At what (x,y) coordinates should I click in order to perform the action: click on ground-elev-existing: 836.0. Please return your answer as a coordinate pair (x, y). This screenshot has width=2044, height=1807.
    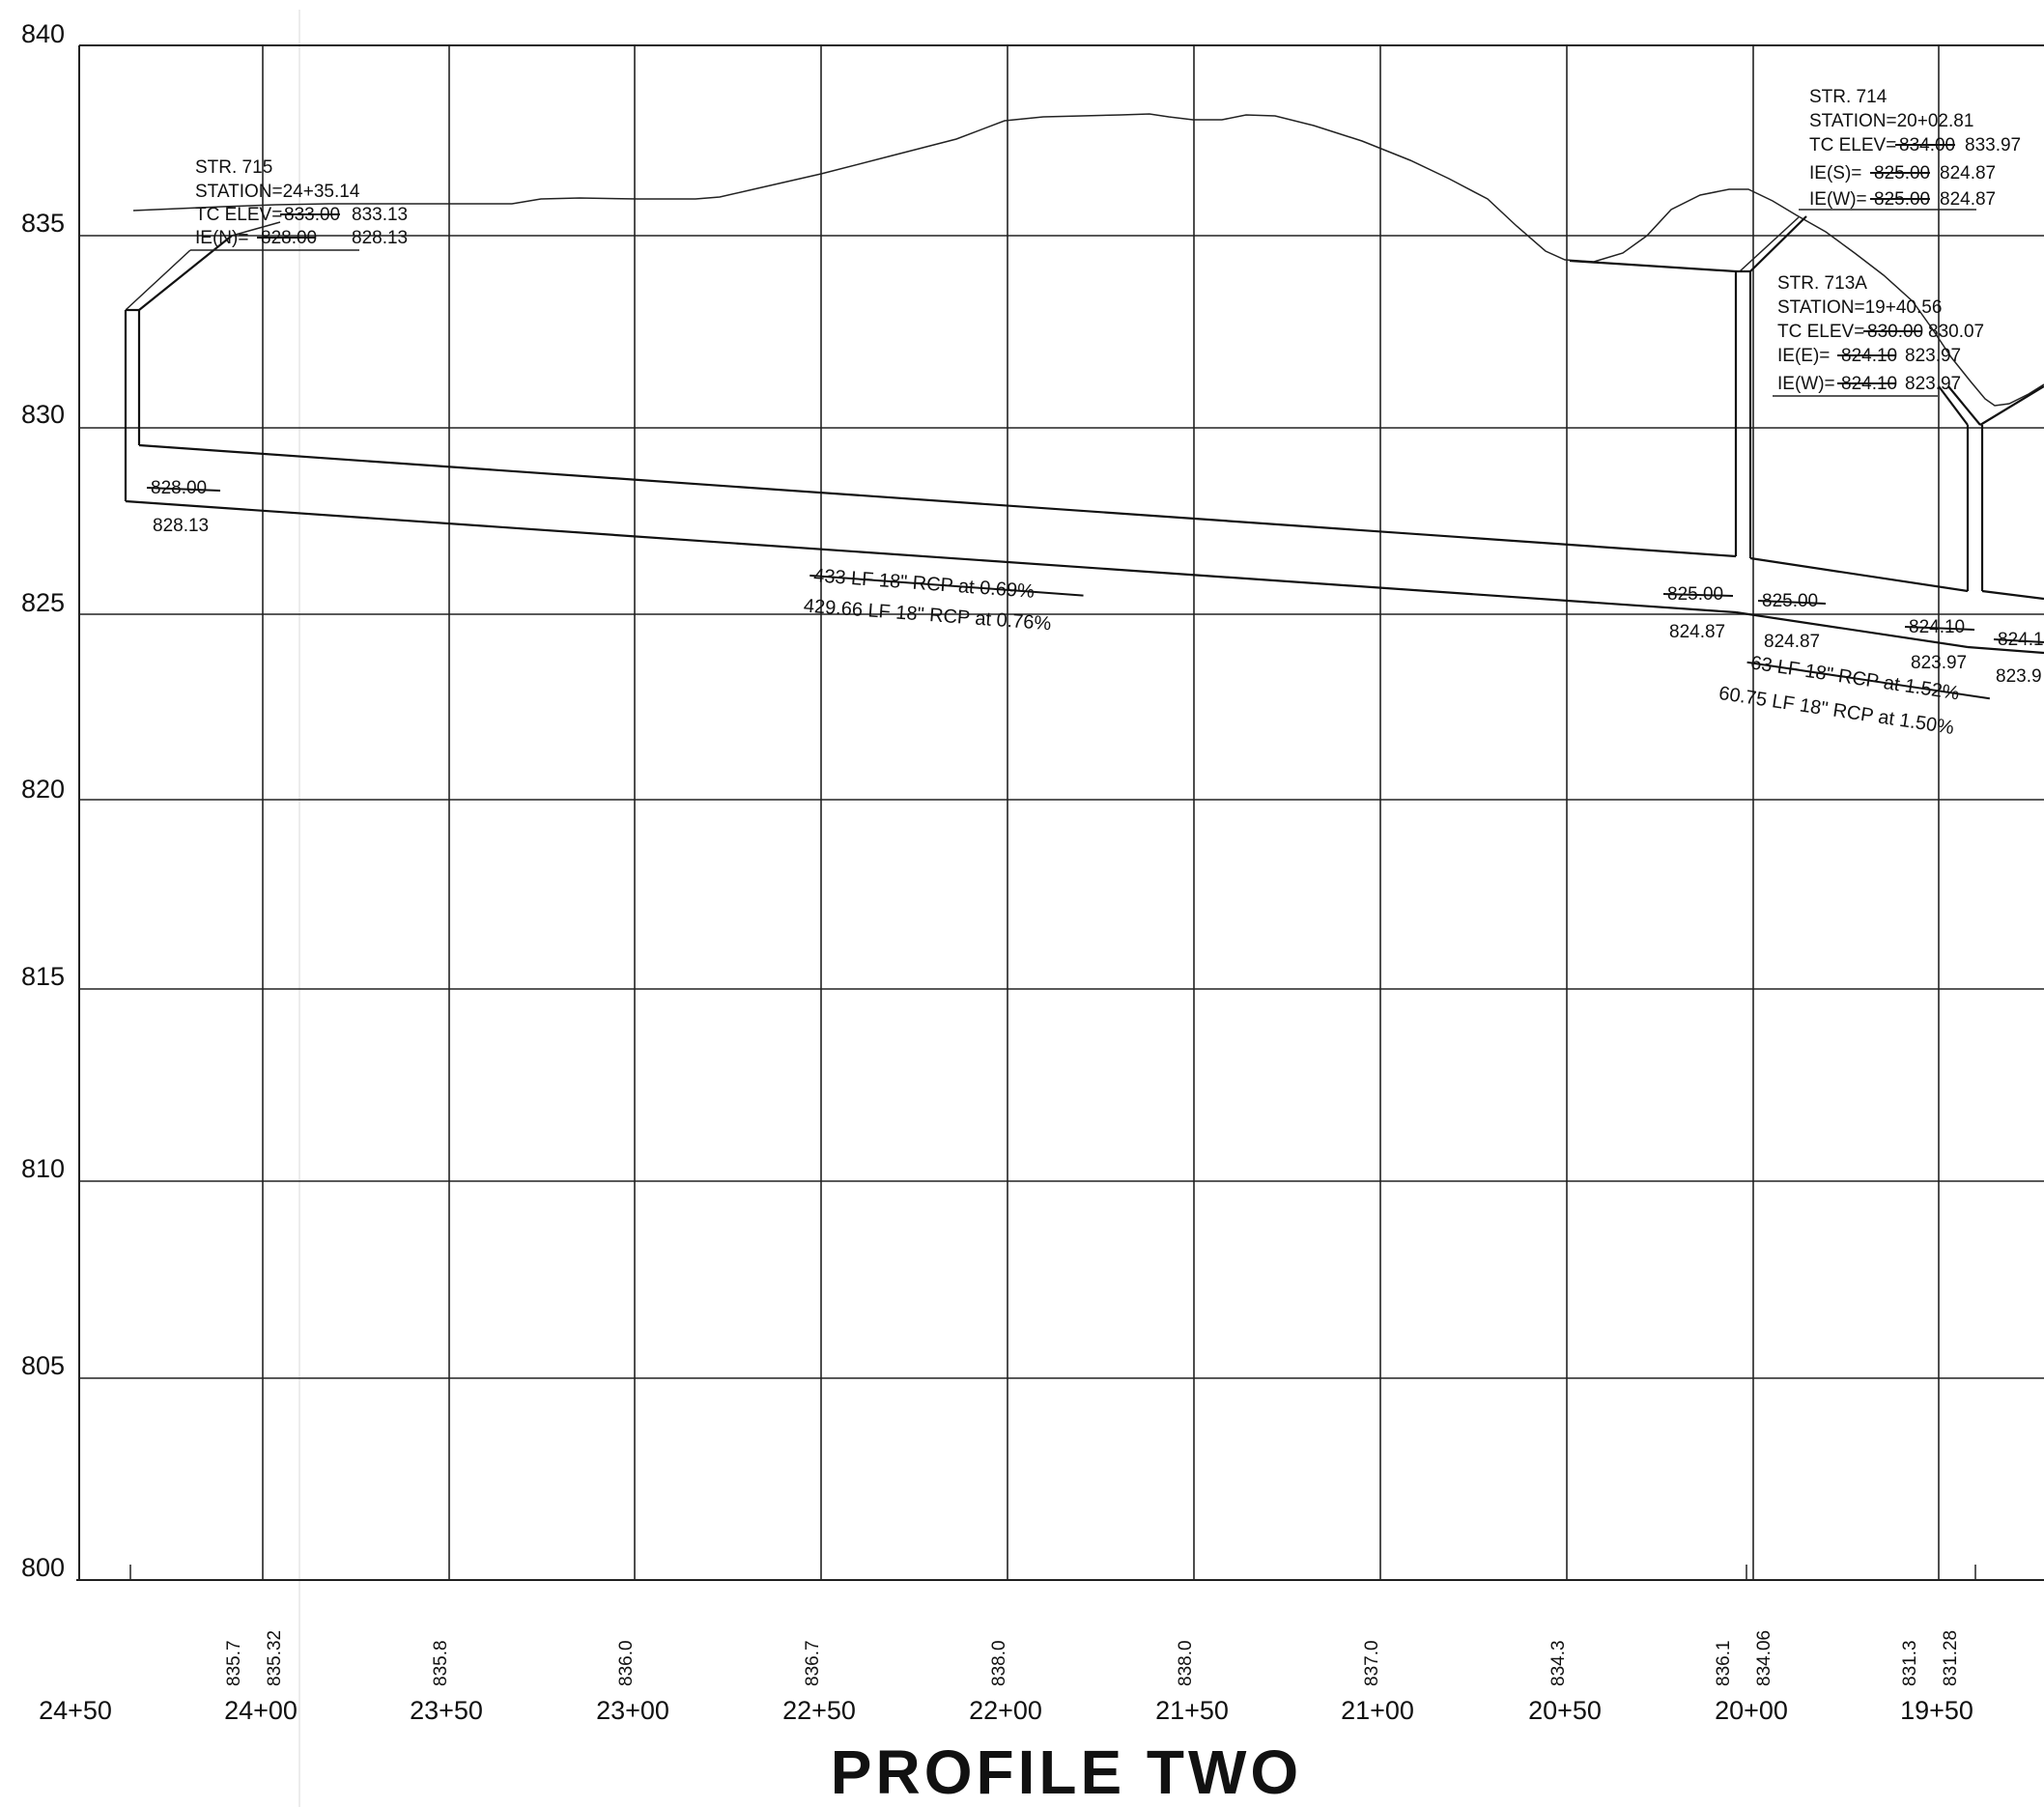
    Looking at the image, I should click on (626, 1663).